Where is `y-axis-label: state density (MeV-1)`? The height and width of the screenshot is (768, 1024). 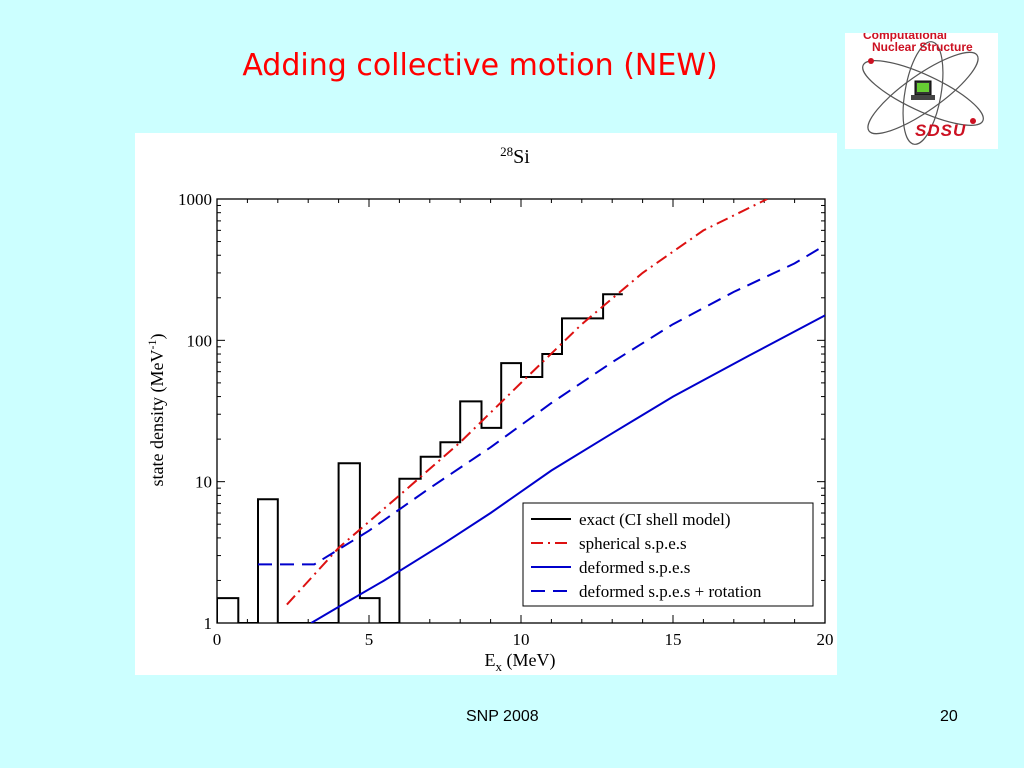
y-axis-label: state density (MeV-1) is located at coordinates (156, 410).